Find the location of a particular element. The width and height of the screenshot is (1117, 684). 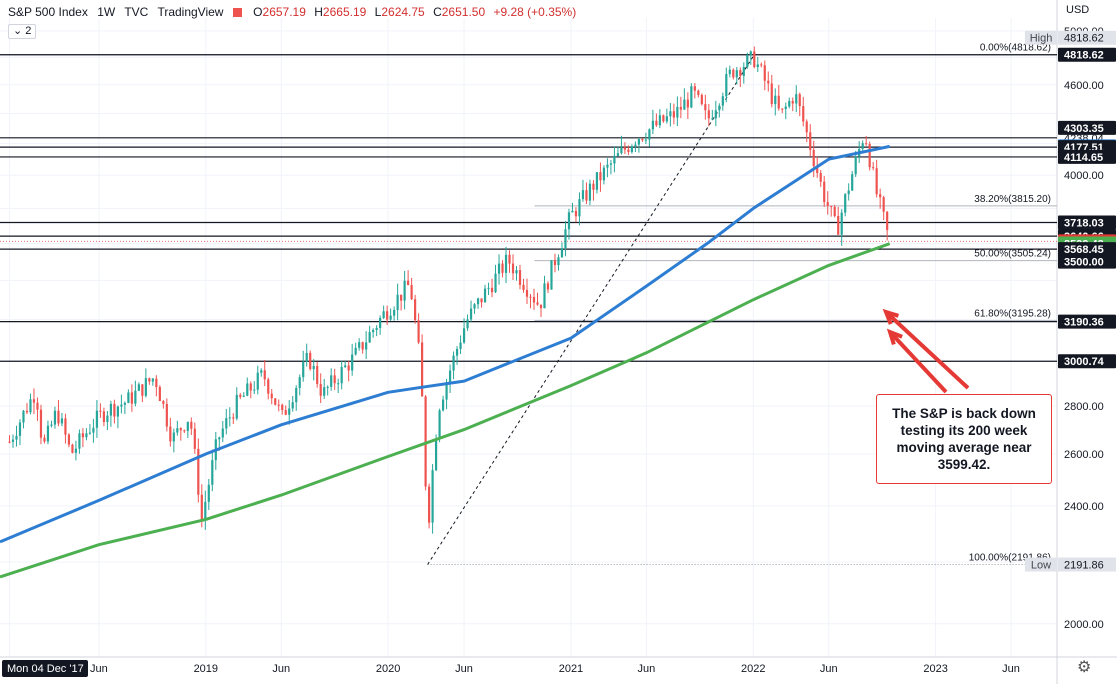

fib-level-label: 0.00%(4818.62) is located at coordinates (1015, 48).